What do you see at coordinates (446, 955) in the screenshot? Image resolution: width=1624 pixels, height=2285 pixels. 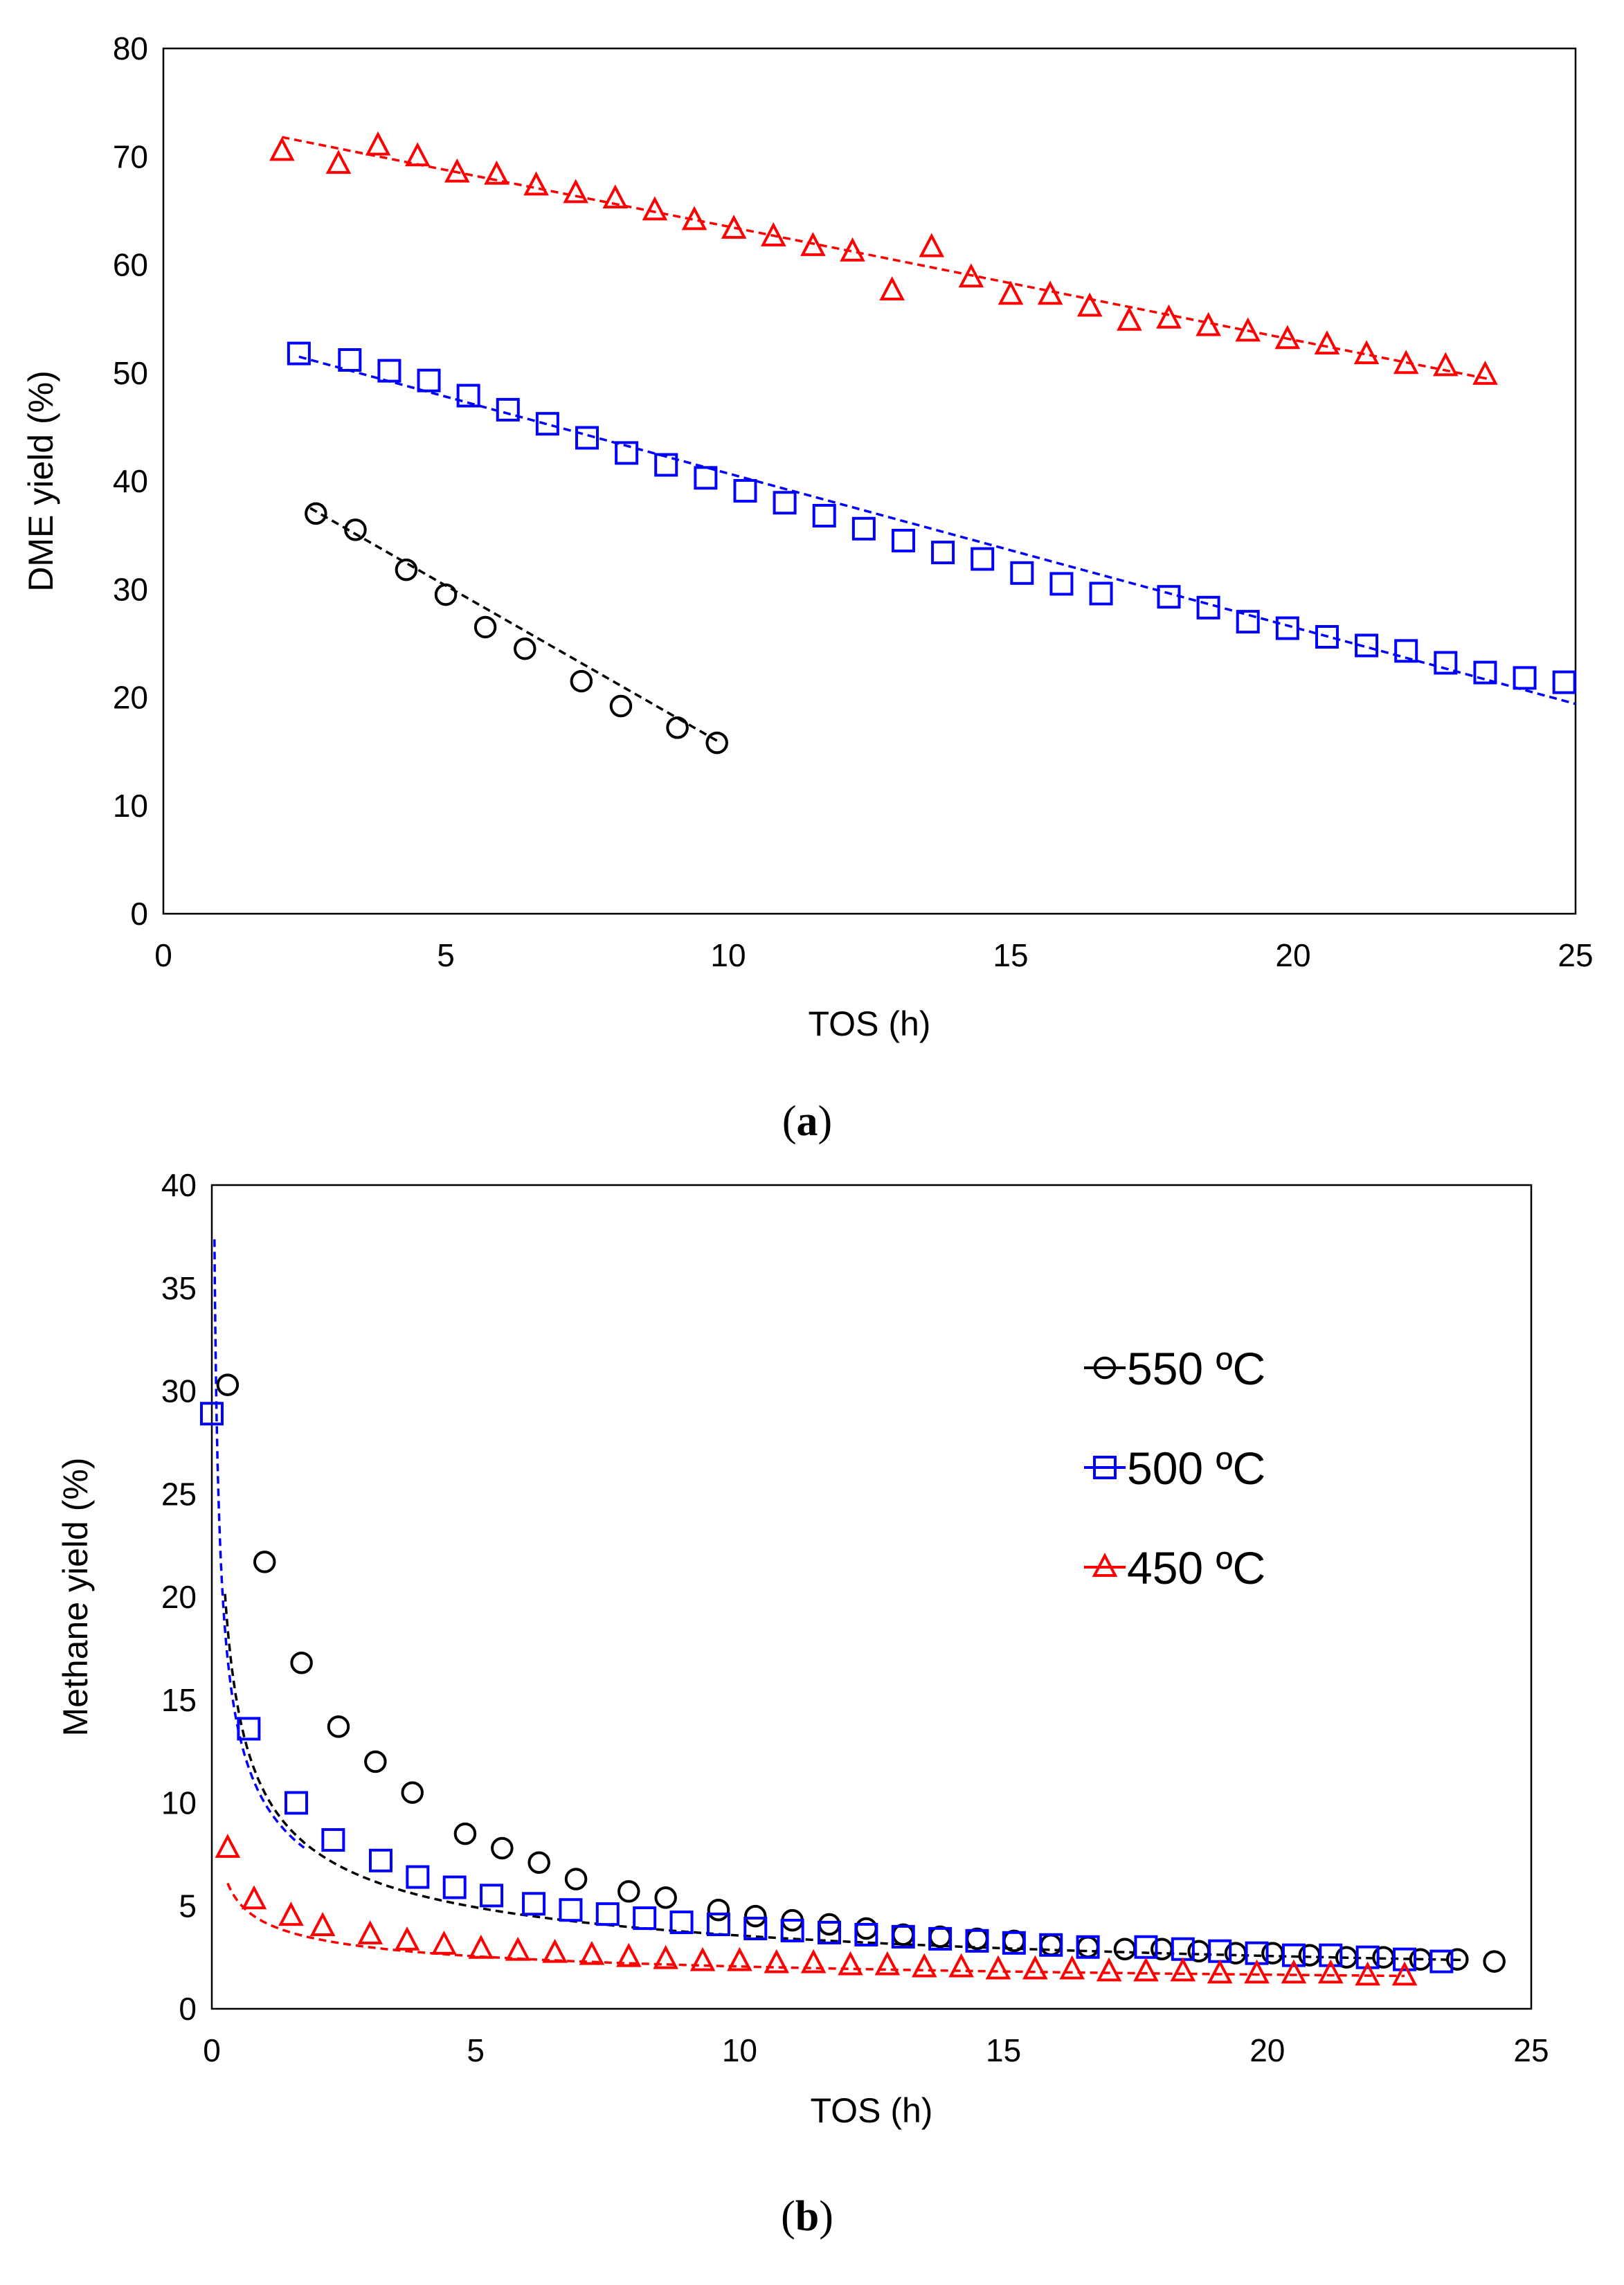 I see `x-tick-label: 5` at bounding box center [446, 955].